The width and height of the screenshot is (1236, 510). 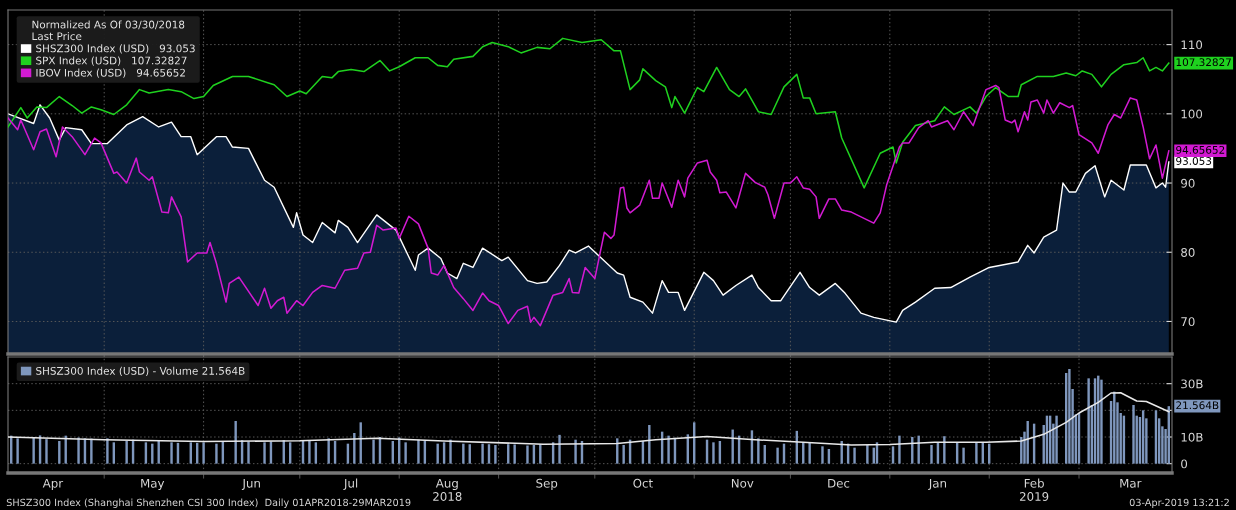 What do you see at coordinates (1184, 464) in the screenshot?
I see `y-tick-label: 0` at bounding box center [1184, 464].